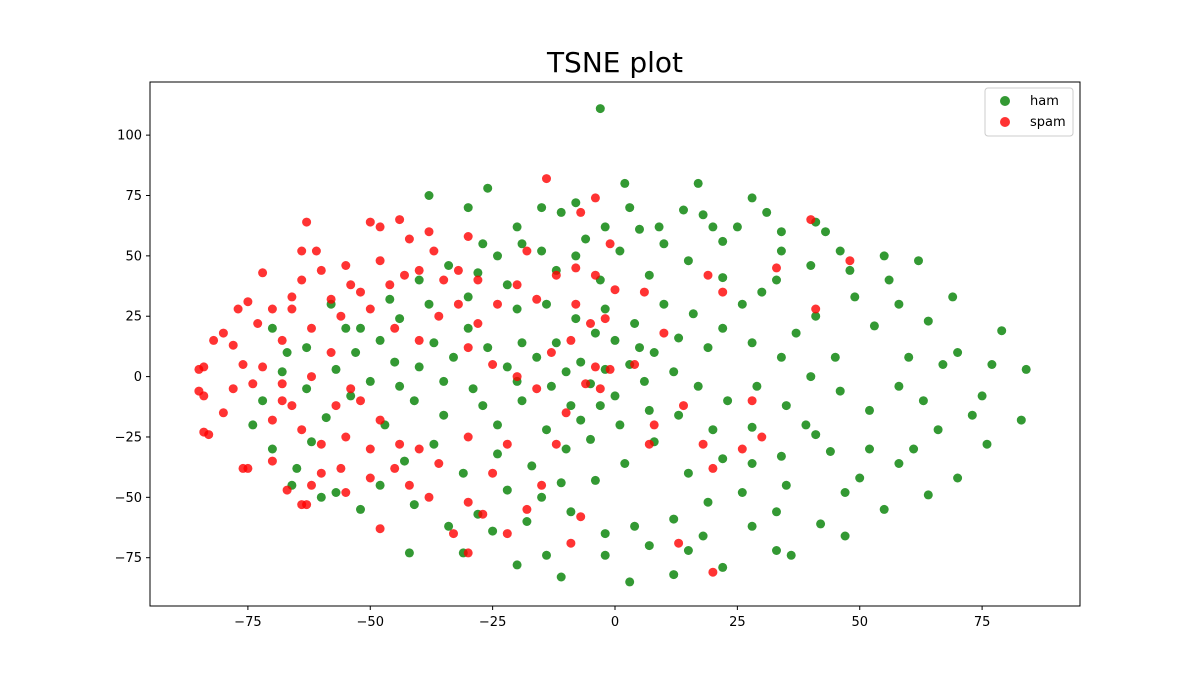 Image resolution: width=1200 pixels, height=681 pixels. Describe the element at coordinates (1005, 122) in the screenshot. I see `legend-spam-marker` at that location.